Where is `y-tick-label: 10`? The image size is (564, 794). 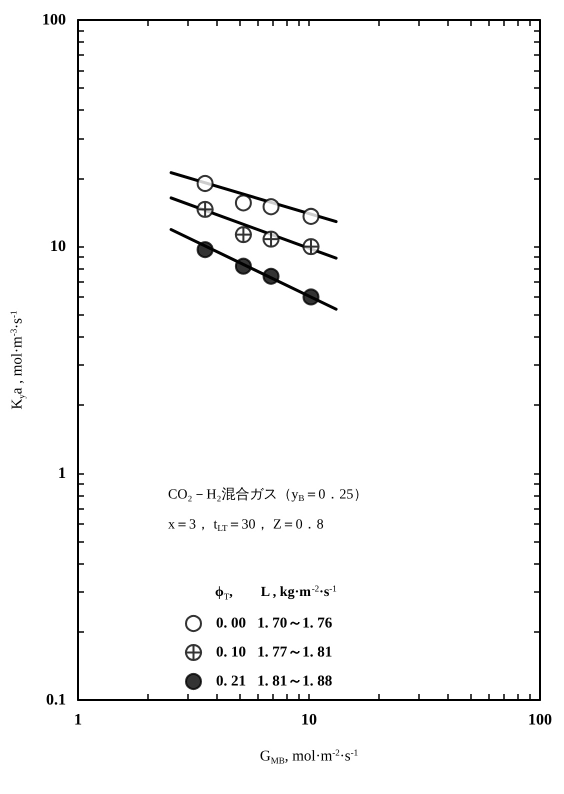 y-tick-label: 10 is located at coordinates (58, 247).